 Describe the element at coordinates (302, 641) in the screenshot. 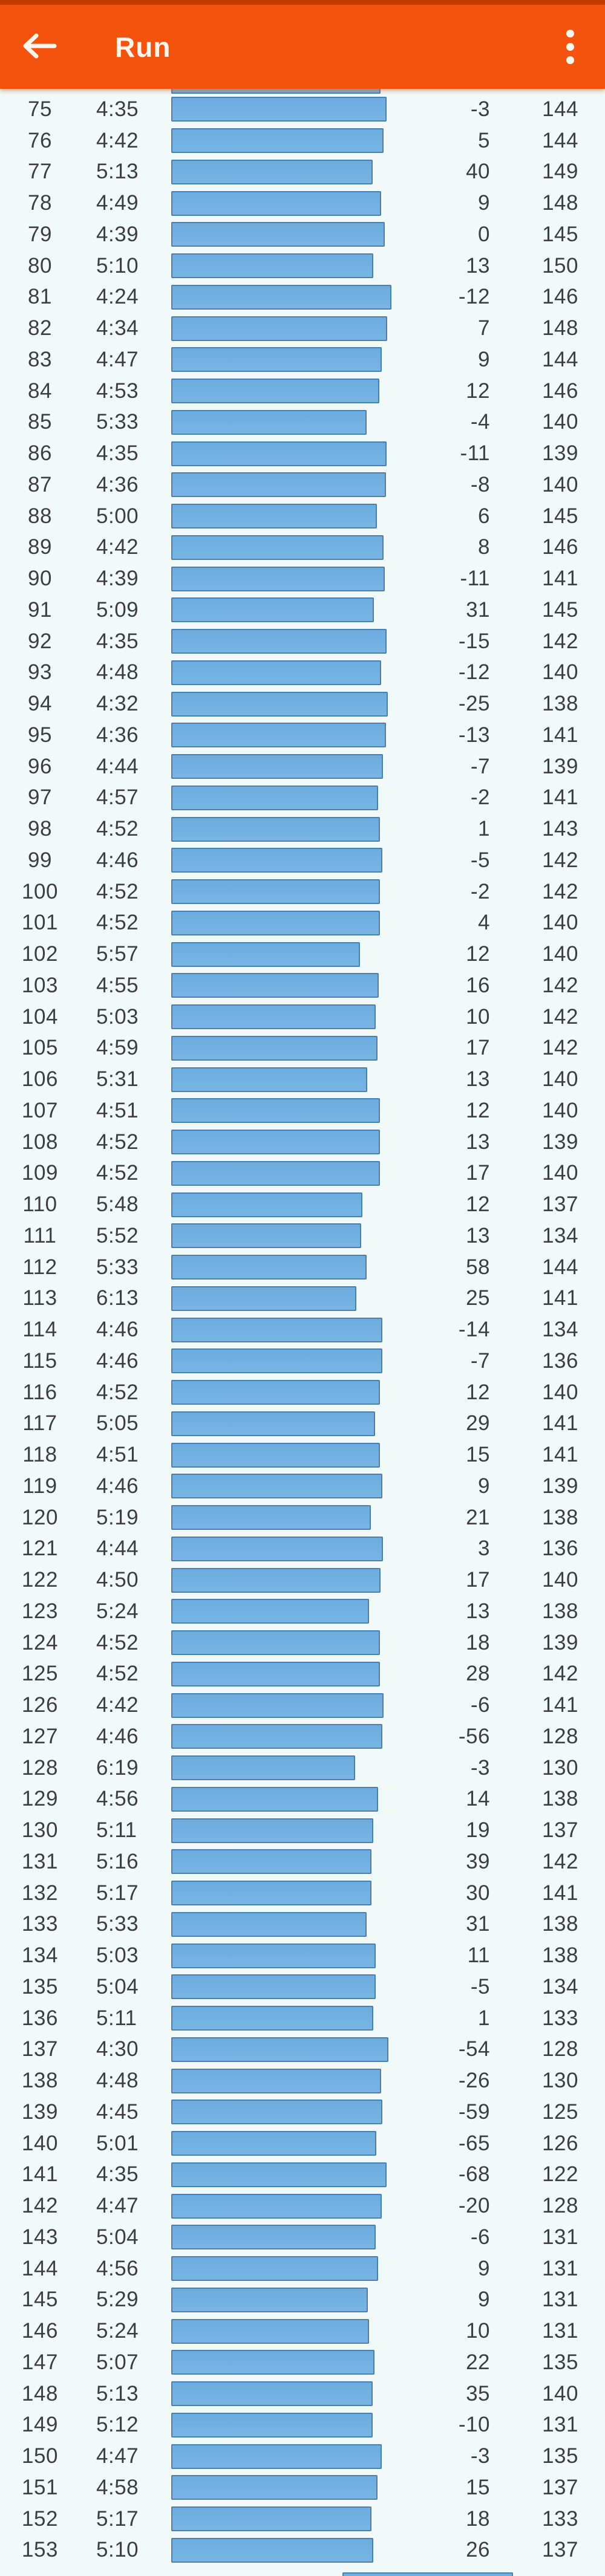

I see `table-row: 92 4:35 -15 142` at that location.